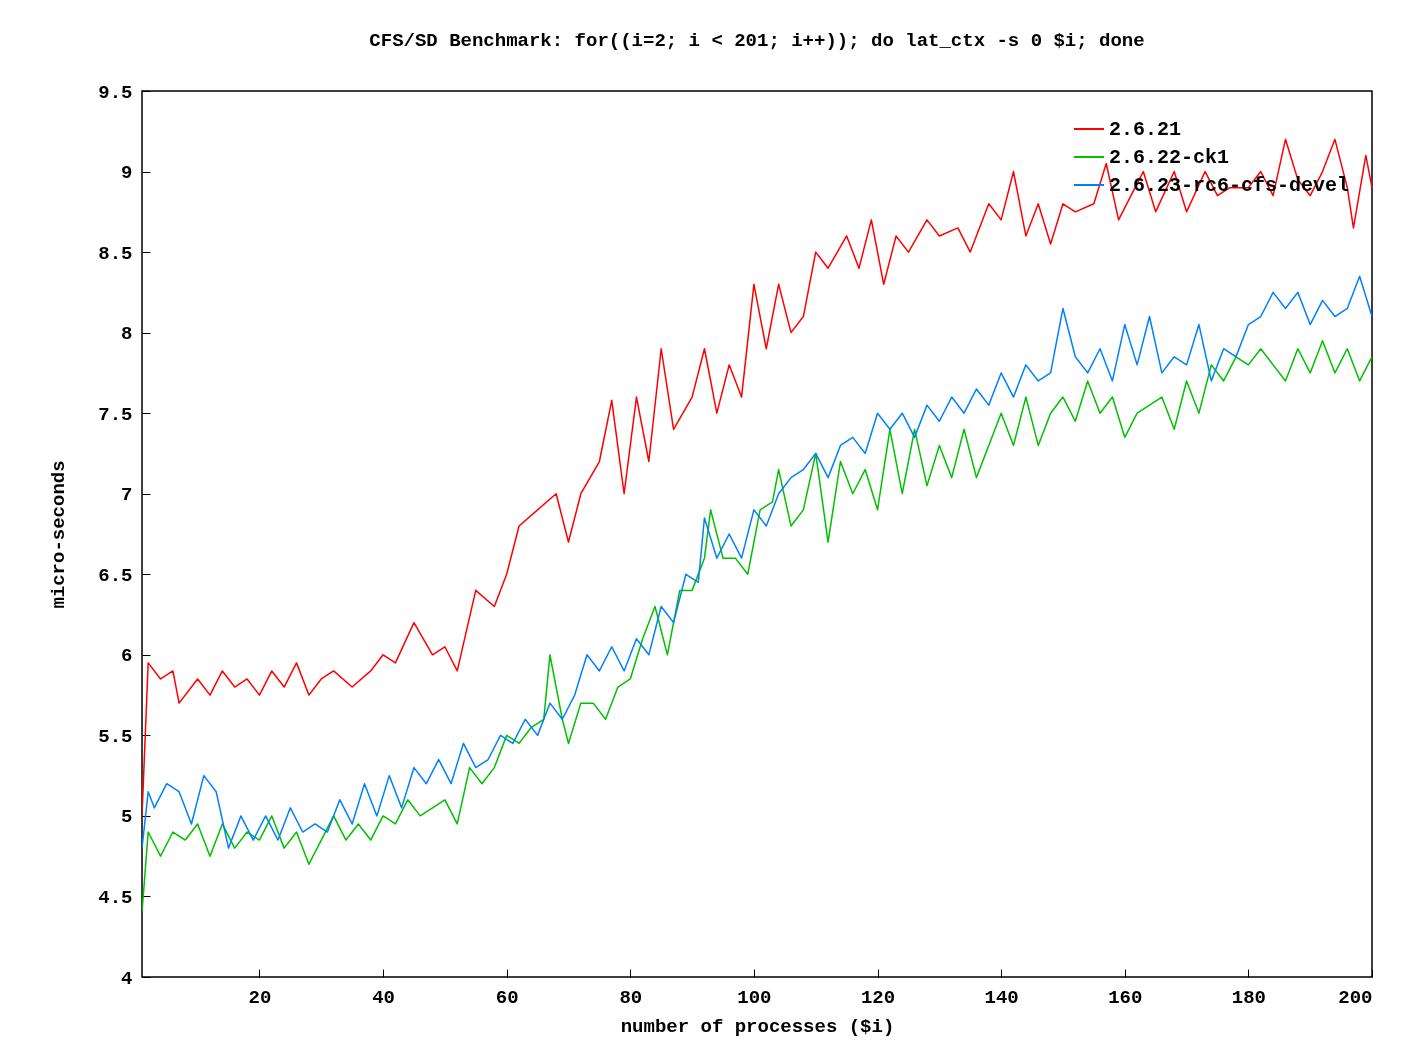 This screenshot has height=1061, width=1404. Describe the element at coordinates (757, 41) in the screenshot. I see `chart-title: CFS/SD Benchmark: for((i=2; i < 201; i++)); do lat_ctx -s 0 $i; done` at that location.